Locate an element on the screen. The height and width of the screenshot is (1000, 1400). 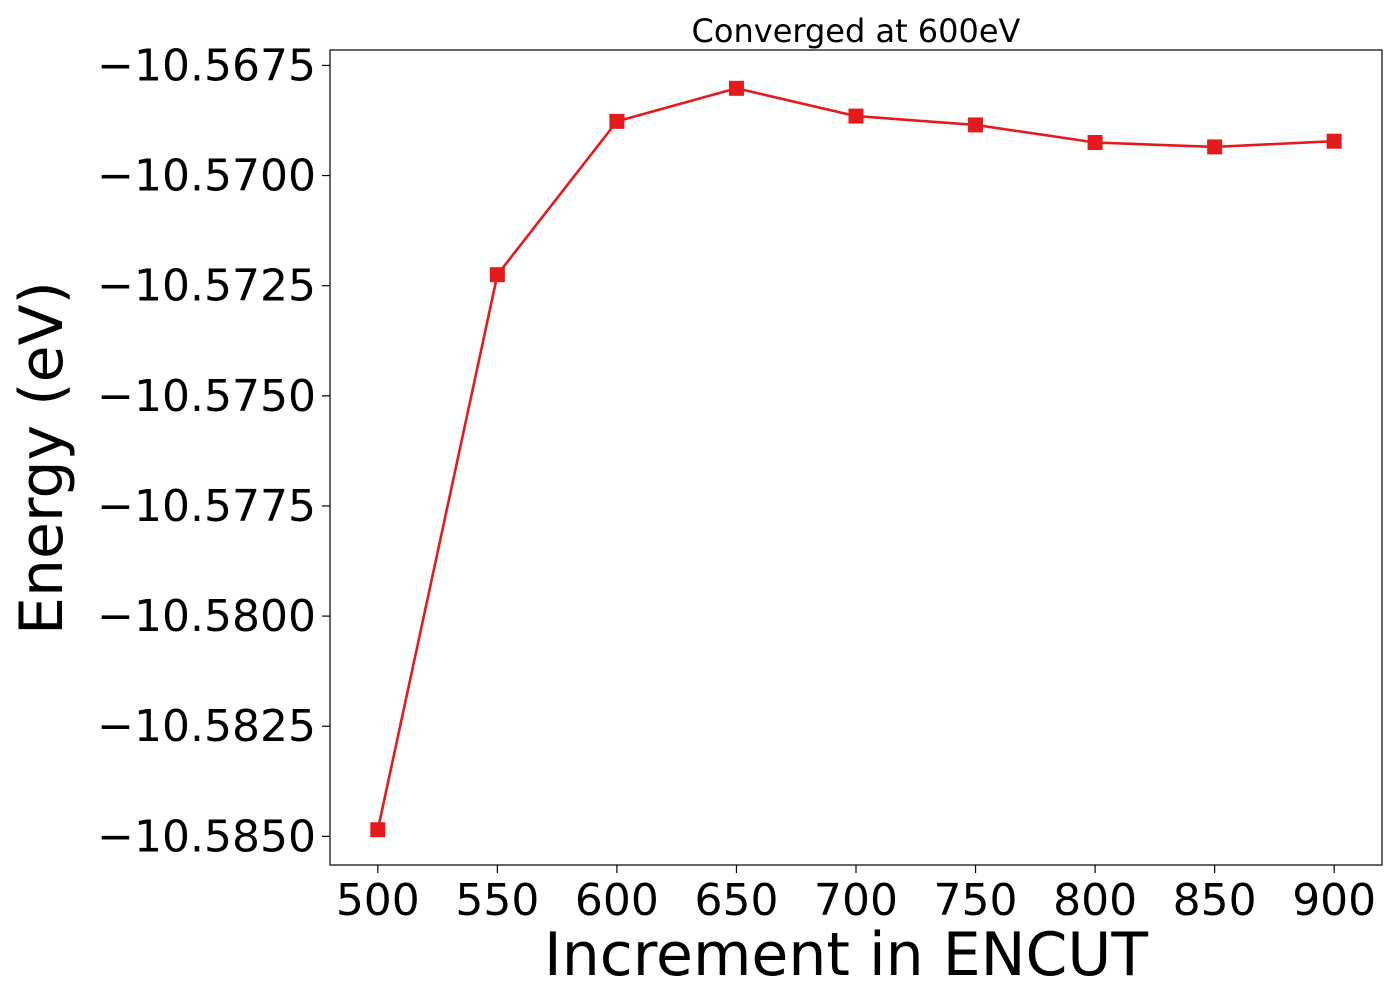
x-tick-label: 800 is located at coordinates (1095, 900).